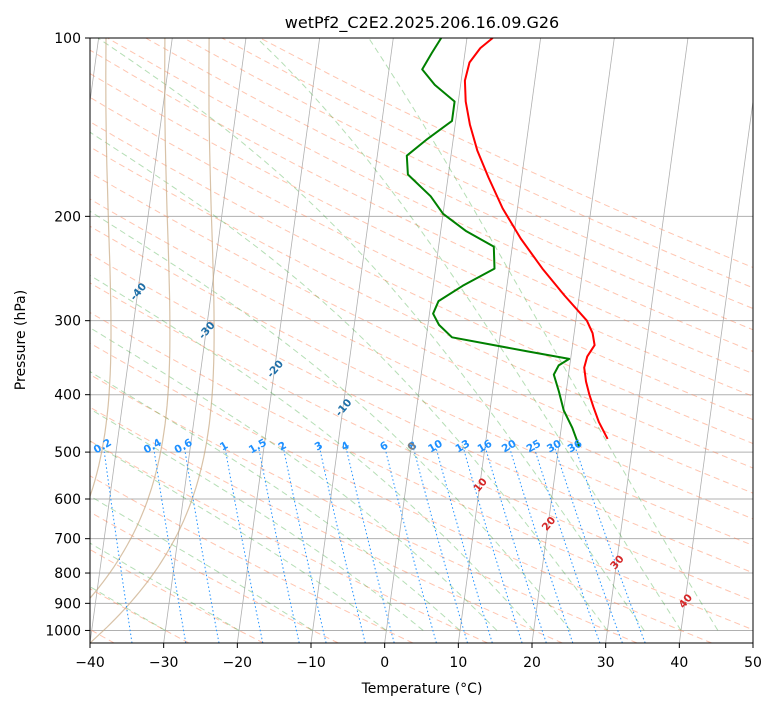  Describe the element at coordinates (67, 604) in the screenshot. I see `y-tick-label: 900` at that location.